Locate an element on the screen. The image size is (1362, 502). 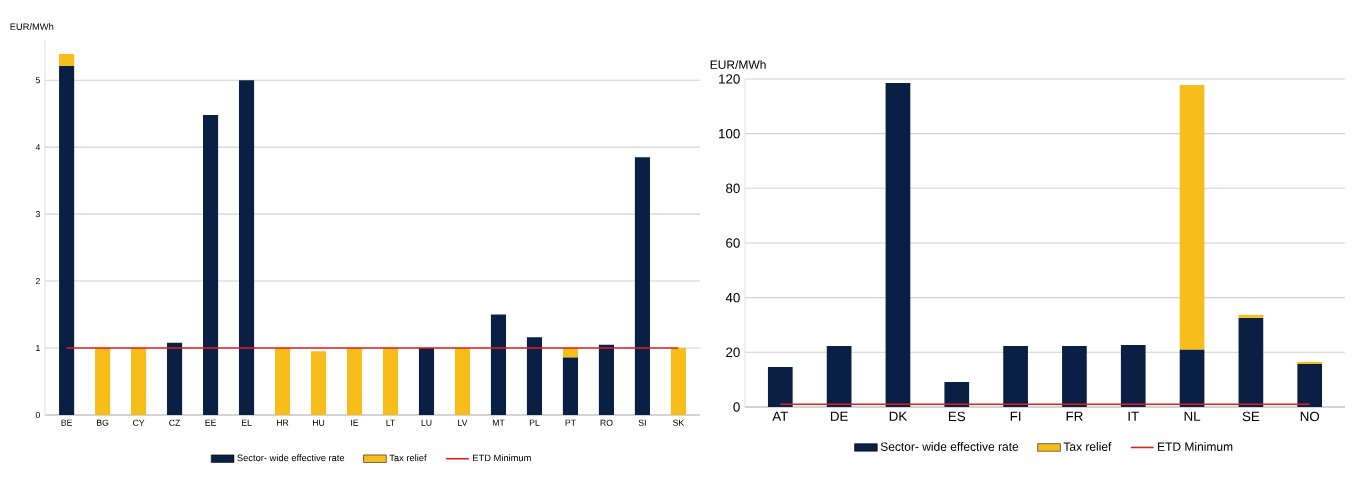
x-tick-label: BG is located at coordinates (103, 422).